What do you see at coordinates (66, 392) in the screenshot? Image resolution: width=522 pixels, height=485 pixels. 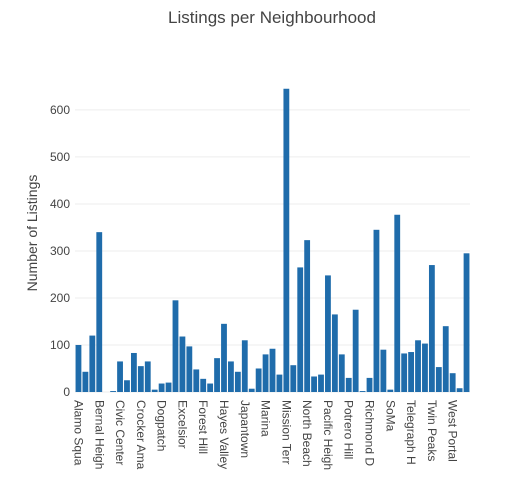 I see `y-tick-label: 0` at bounding box center [66, 392].